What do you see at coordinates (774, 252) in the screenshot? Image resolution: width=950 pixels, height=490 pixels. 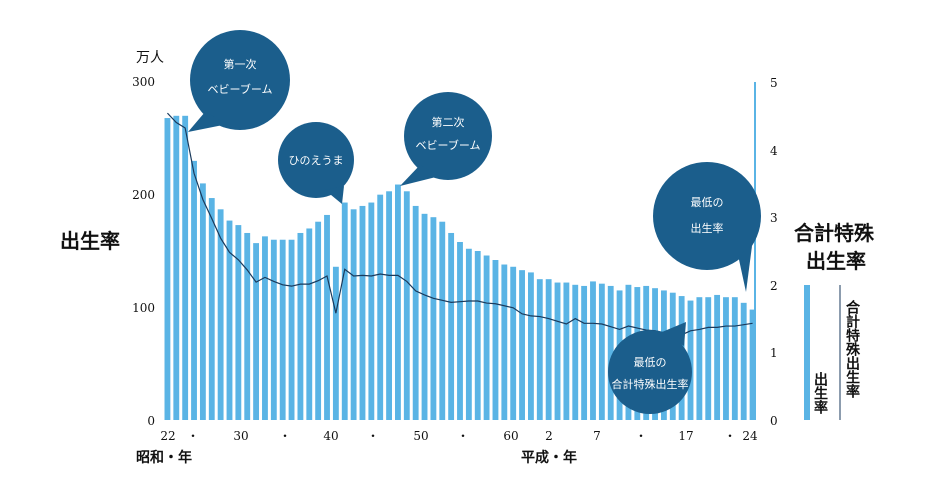 I see `right-axis-ticks: 0 1 2 3 4 5` at bounding box center [774, 252].